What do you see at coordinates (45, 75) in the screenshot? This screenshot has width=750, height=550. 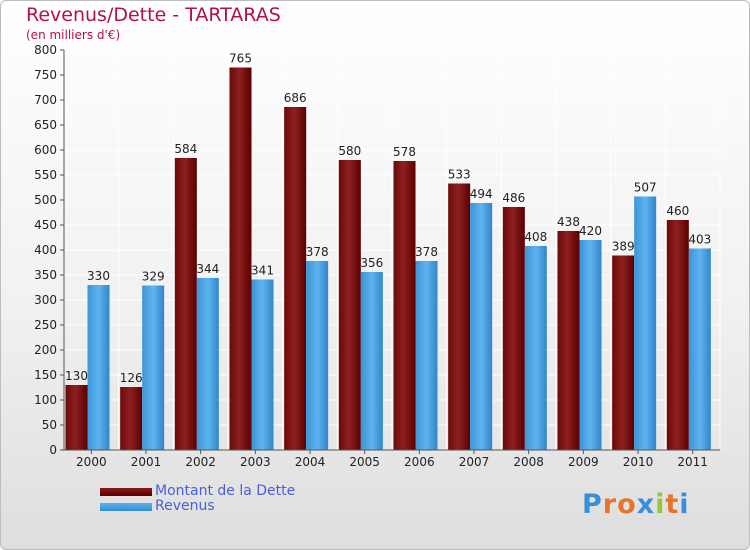 I see `y-tick-label: 750` at bounding box center [45, 75].